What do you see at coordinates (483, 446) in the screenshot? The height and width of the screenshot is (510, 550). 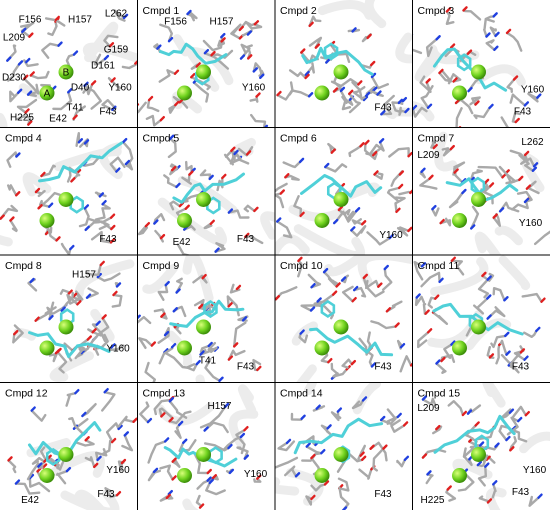 I see `scene: Cmpd 15 L209 Y160 H225 F43` at bounding box center [483, 446].